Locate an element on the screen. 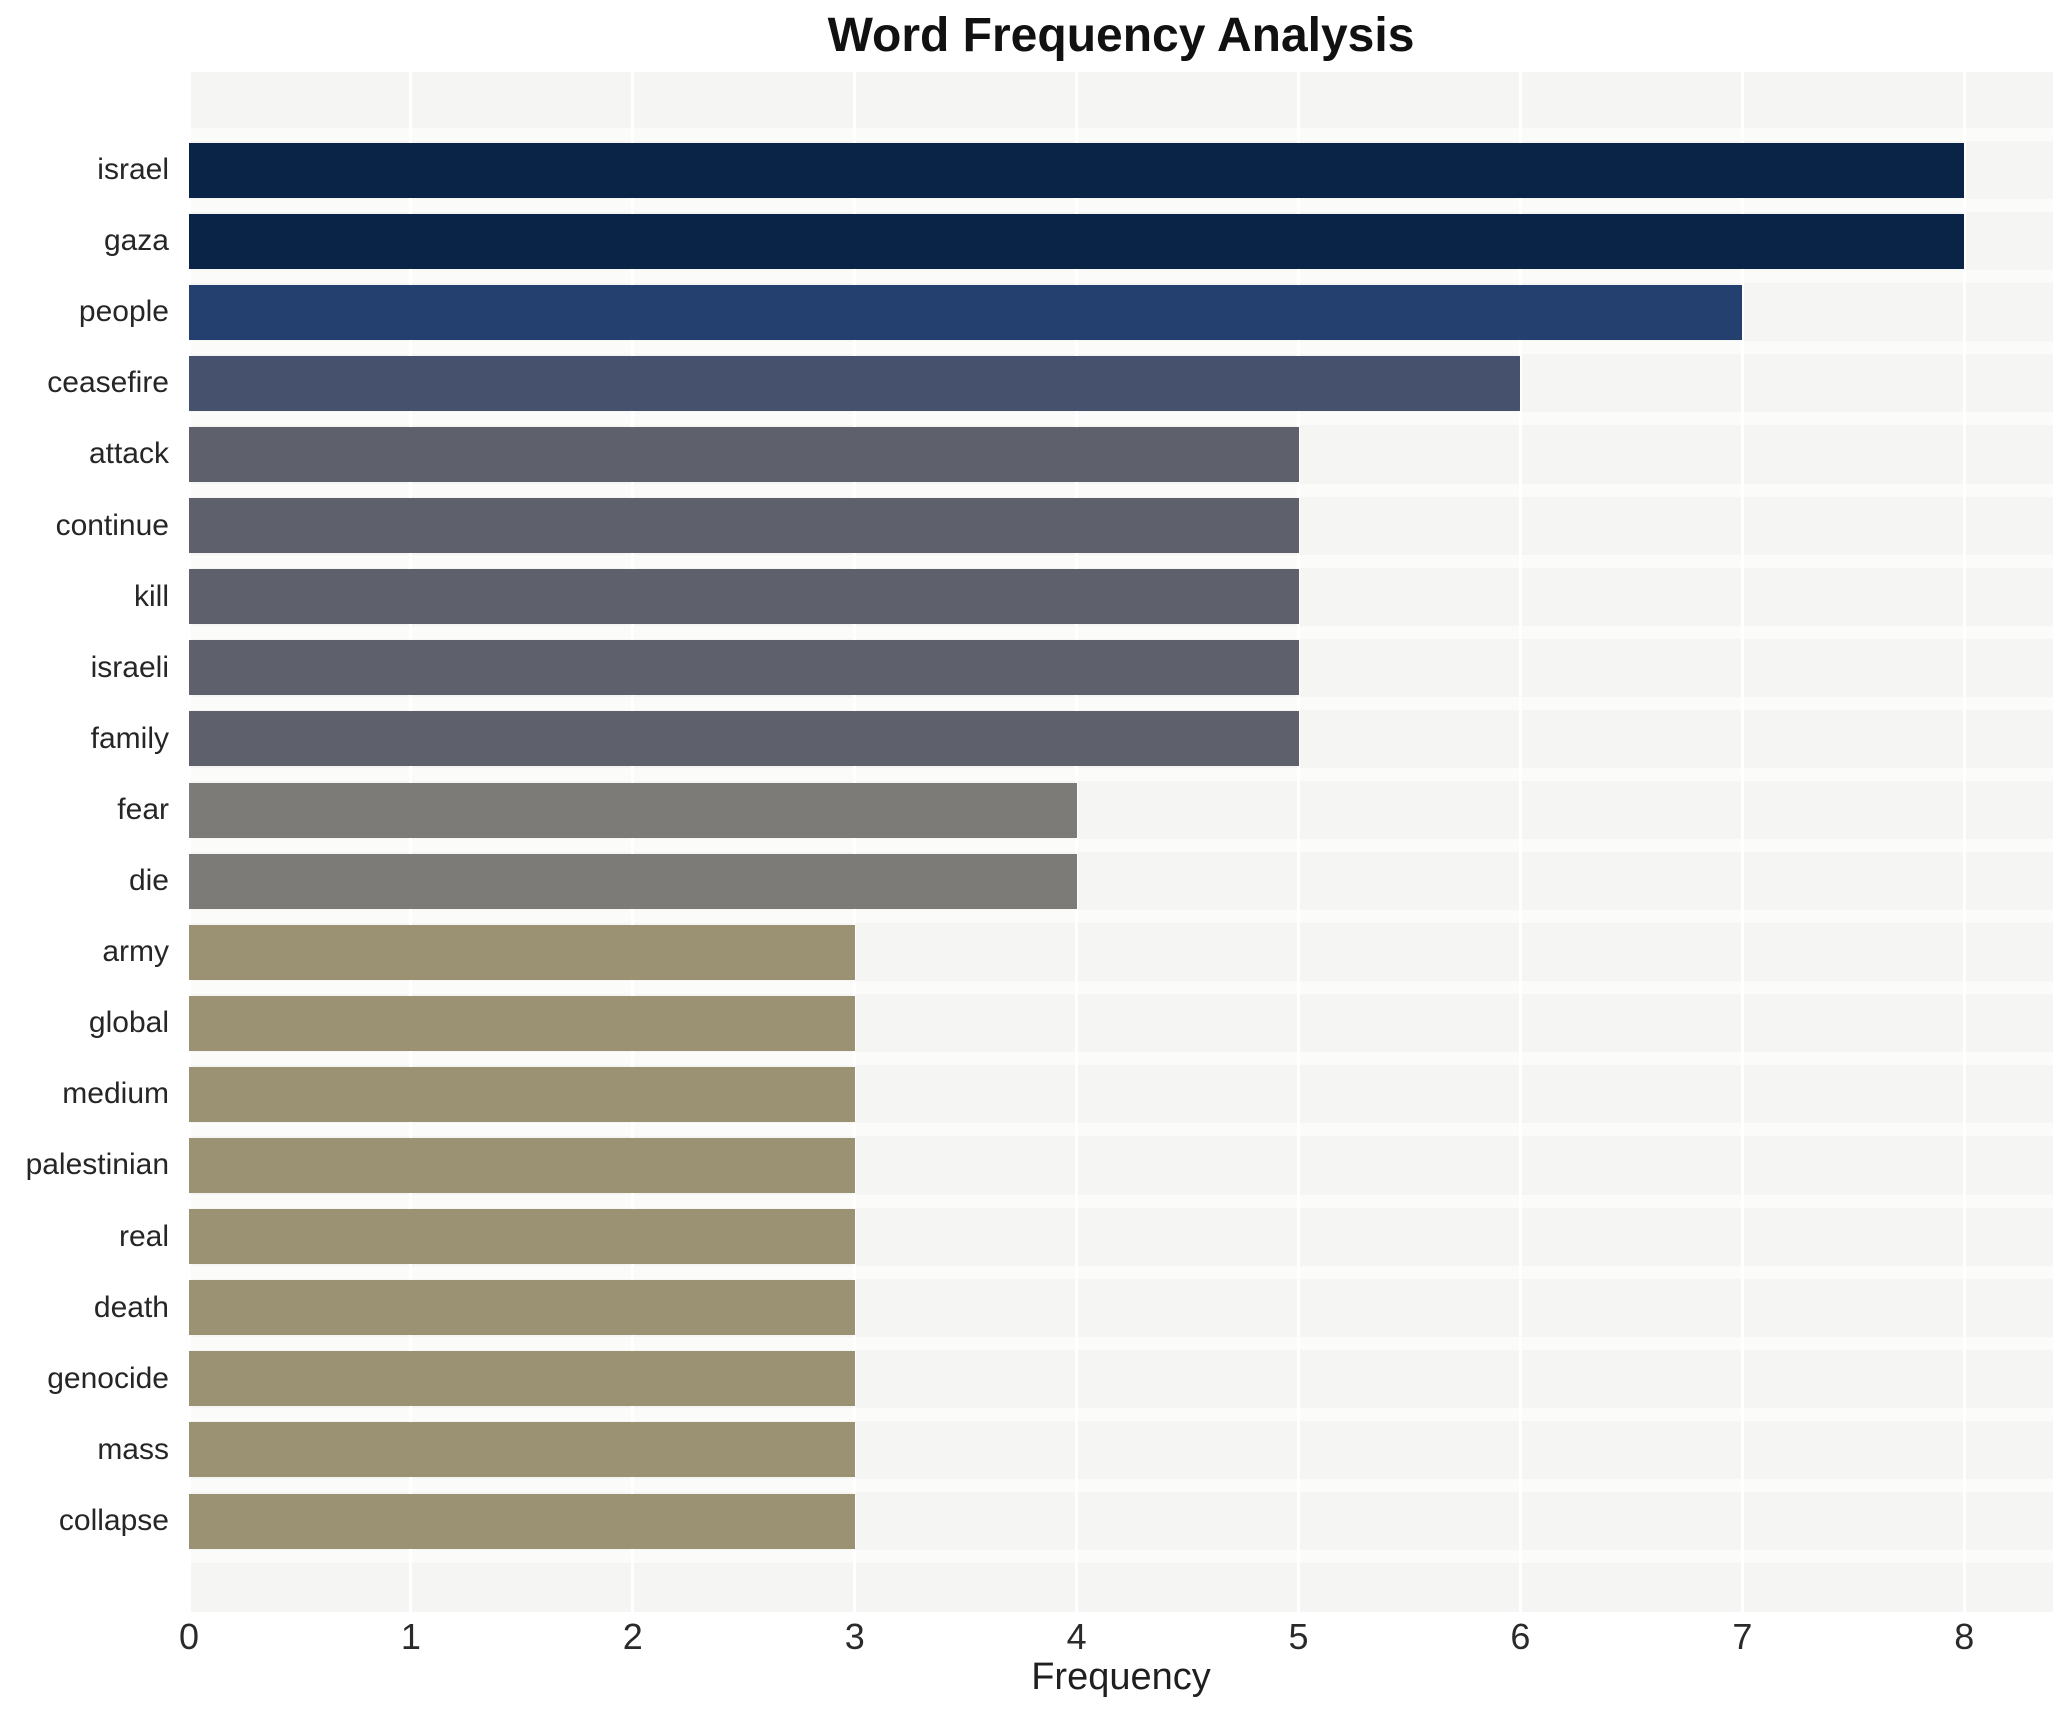 The image size is (2069, 1710). y-label-family: family is located at coordinates (129, 738).